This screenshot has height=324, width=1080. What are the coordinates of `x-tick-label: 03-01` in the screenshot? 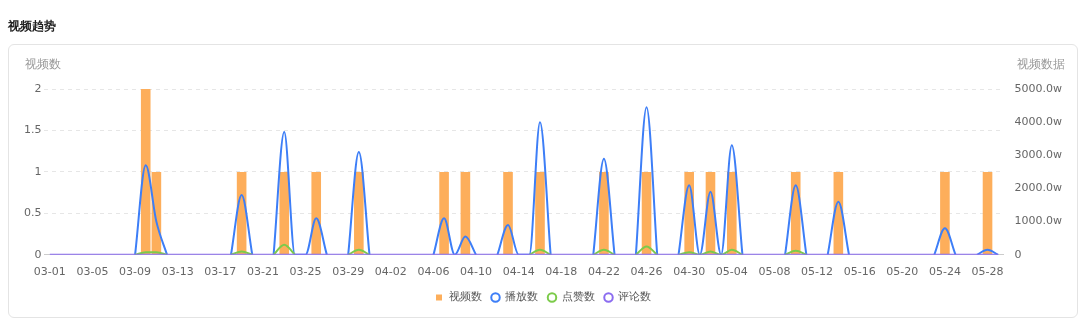 It's located at (49, 272).